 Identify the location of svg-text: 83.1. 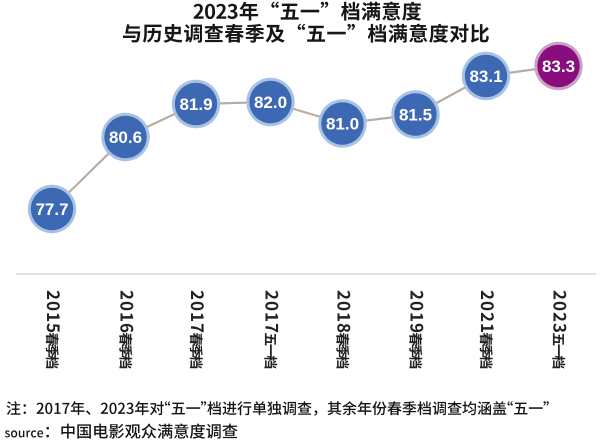
(485, 76).